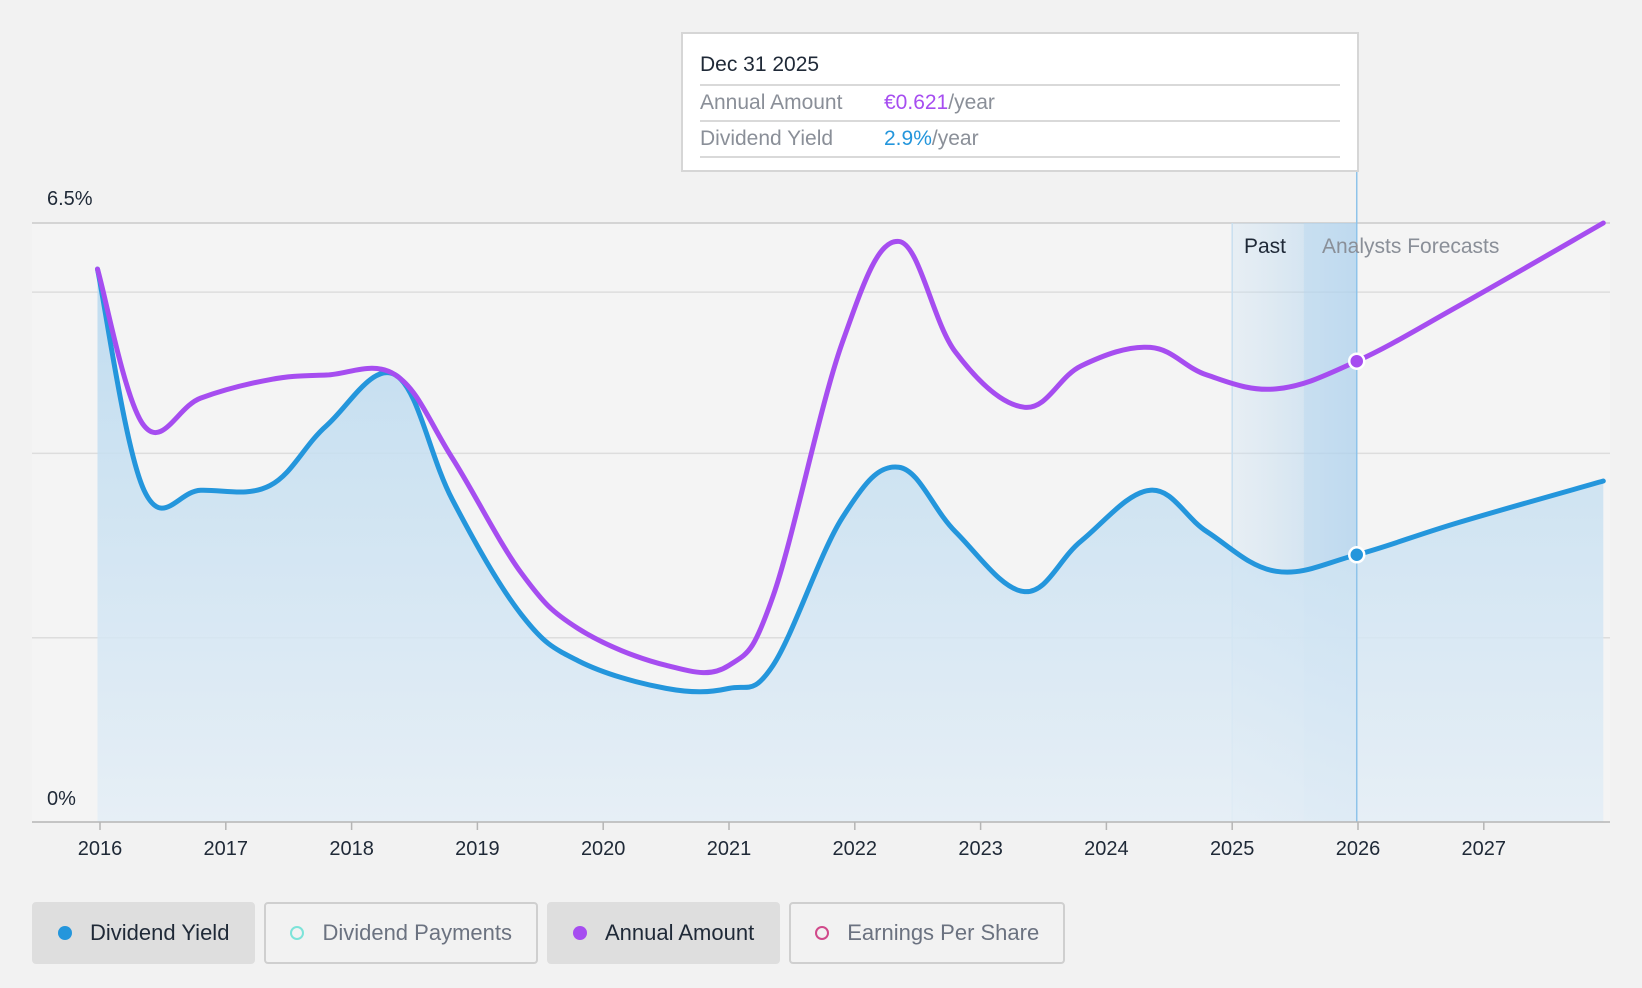  What do you see at coordinates (160, 932) in the screenshot?
I see `legend-label: Dividend Yield` at bounding box center [160, 932].